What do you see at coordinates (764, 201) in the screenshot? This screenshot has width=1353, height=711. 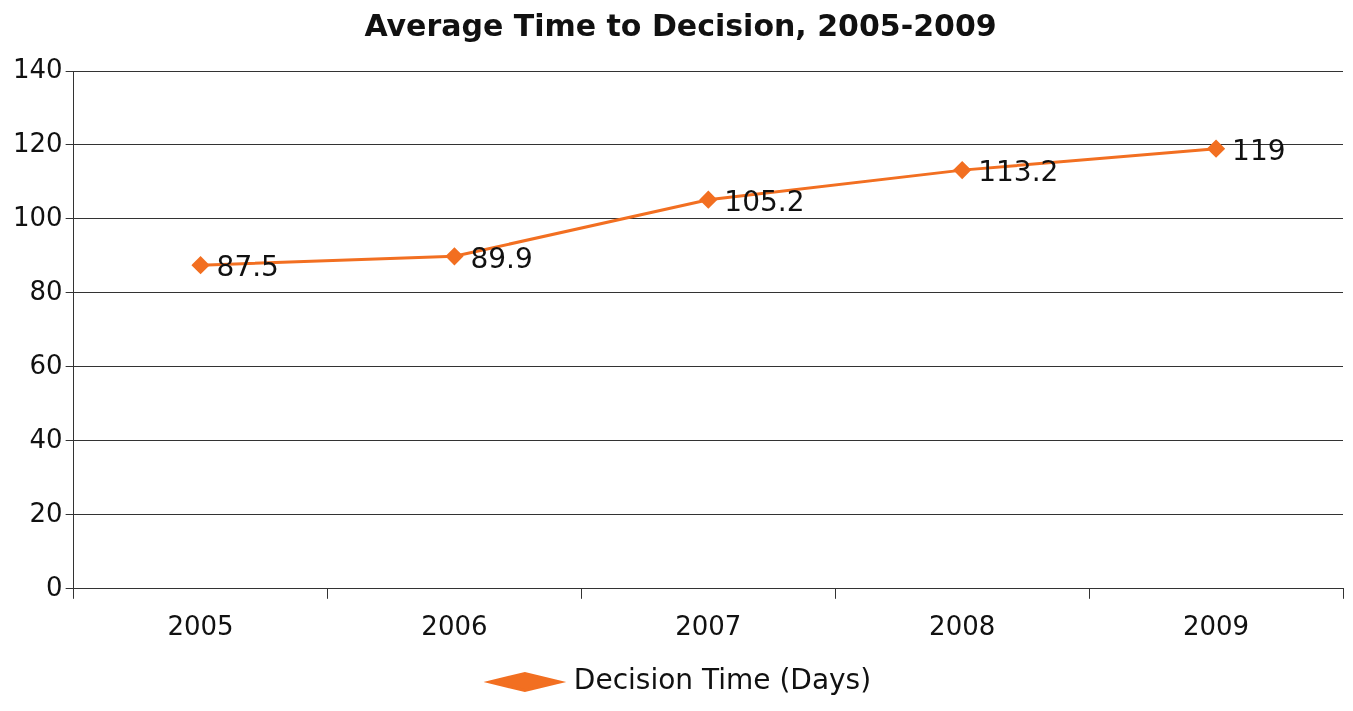 I see `data-label: 105.2` at bounding box center [764, 201].